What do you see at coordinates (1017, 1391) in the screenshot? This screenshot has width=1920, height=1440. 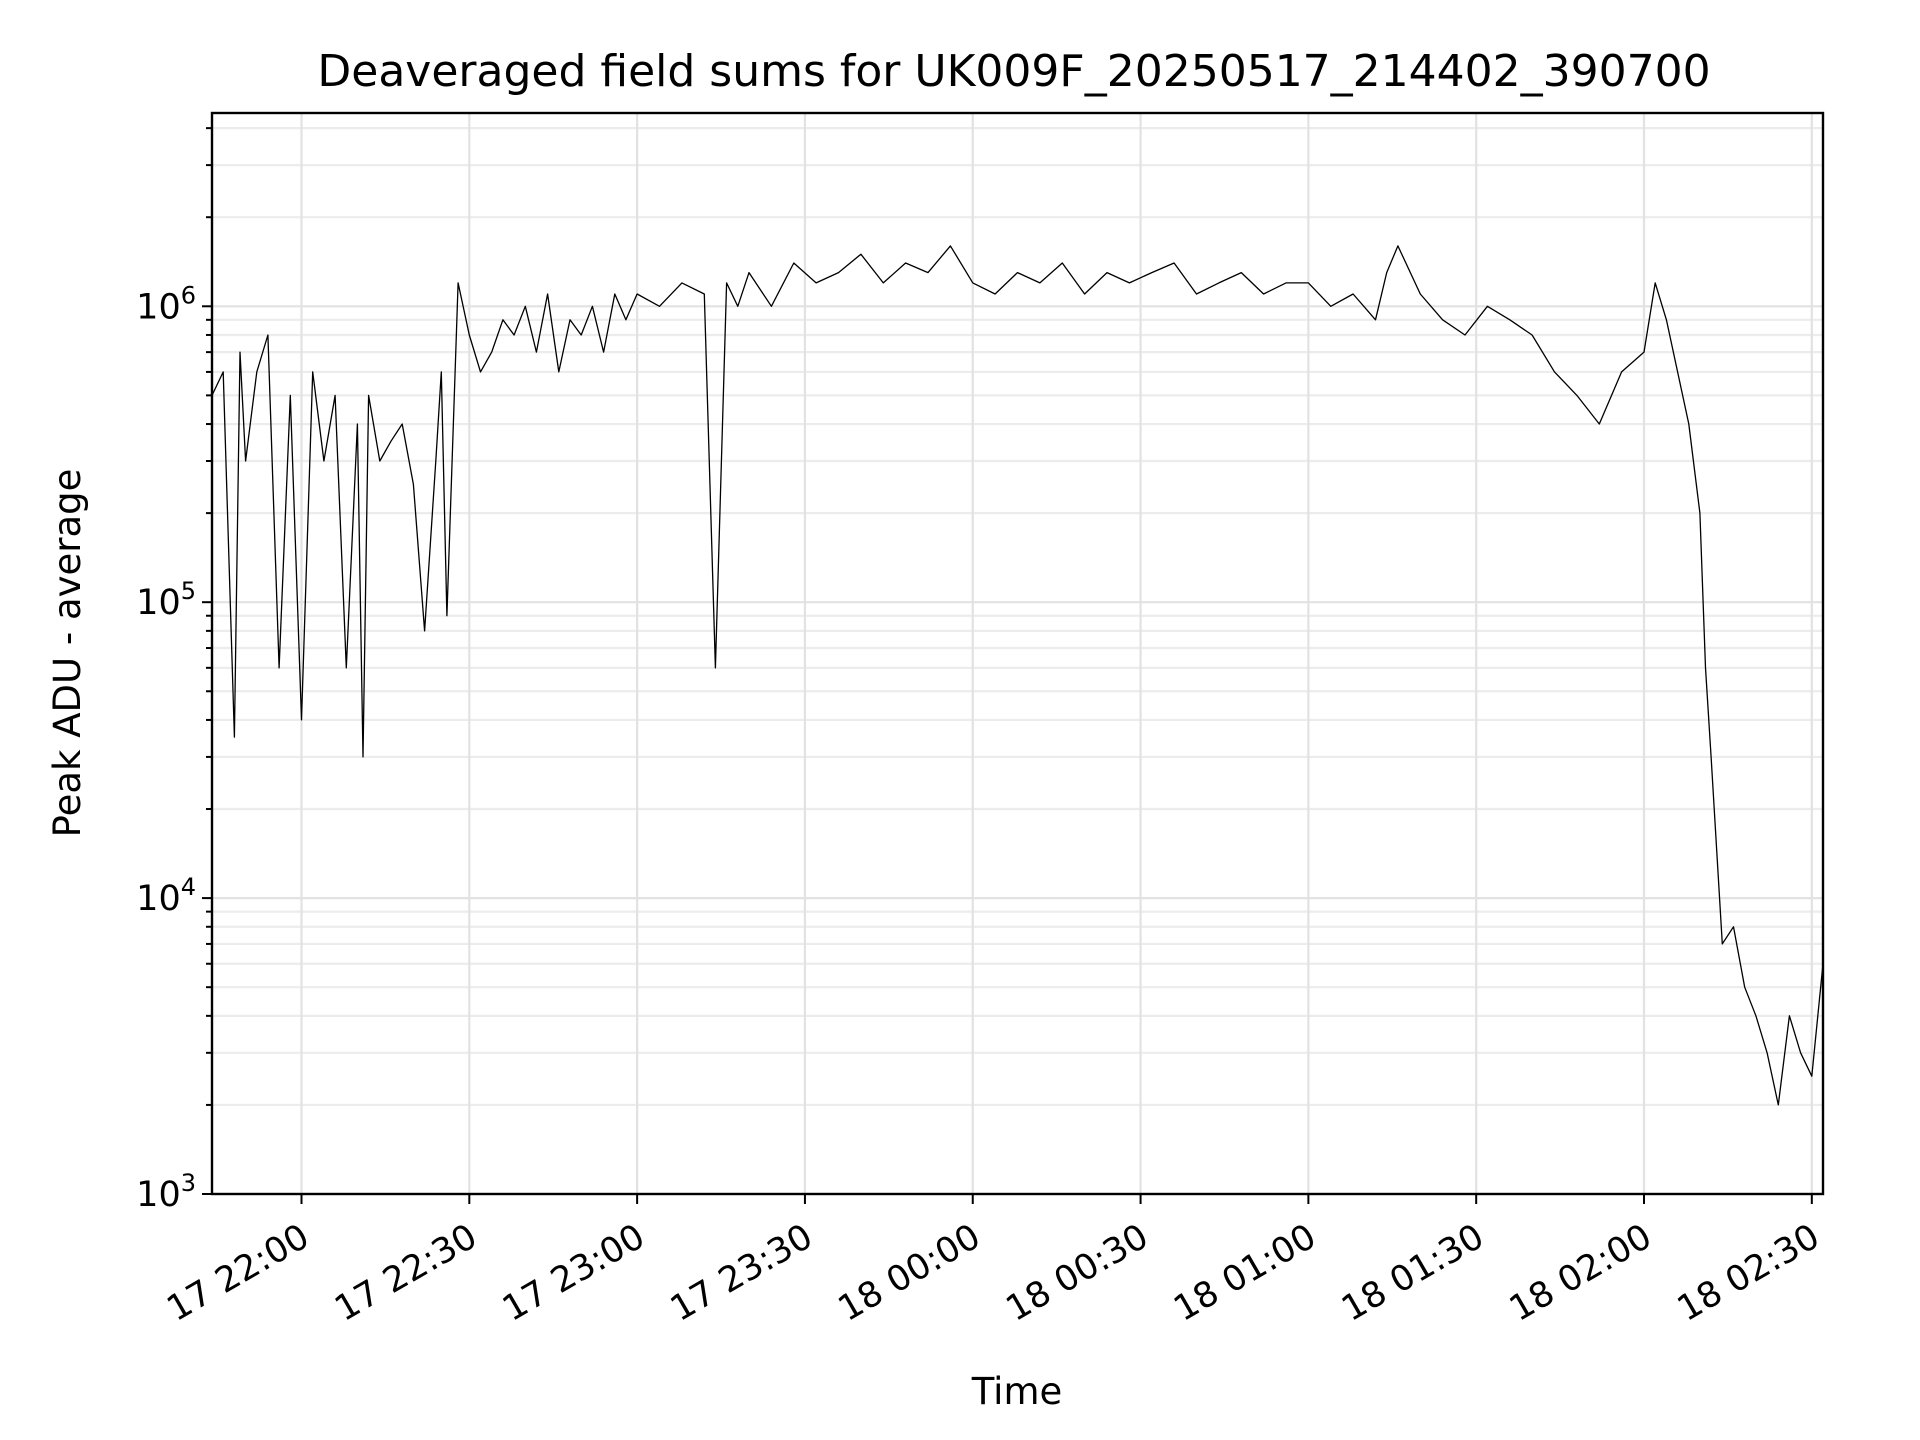 I see `x-axis-label: Time` at bounding box center [1017, 1391].